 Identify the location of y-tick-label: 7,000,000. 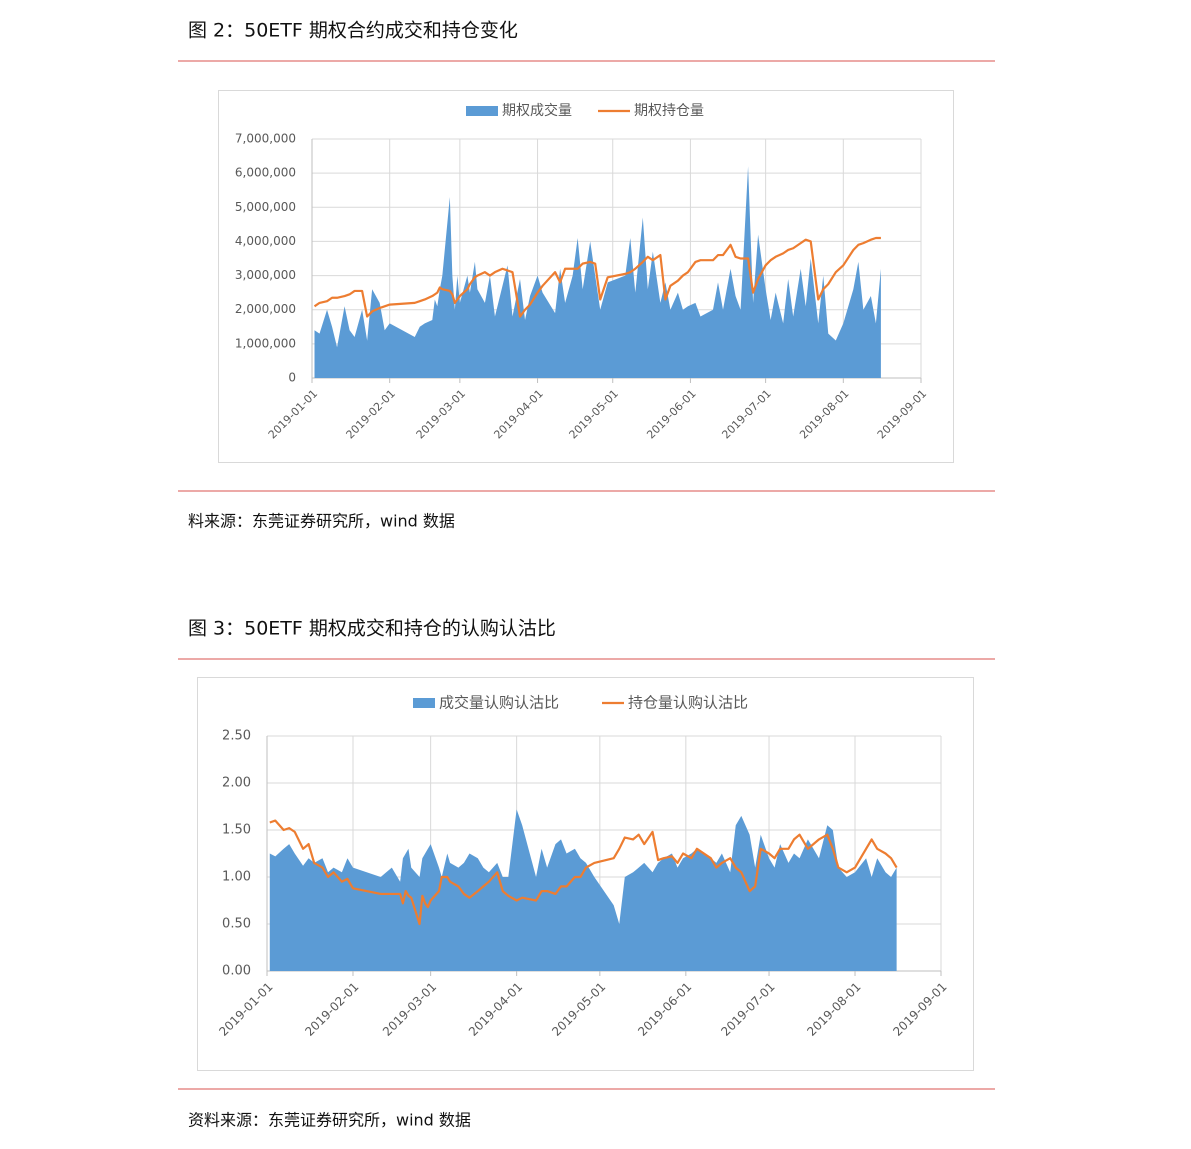
(265, 139).